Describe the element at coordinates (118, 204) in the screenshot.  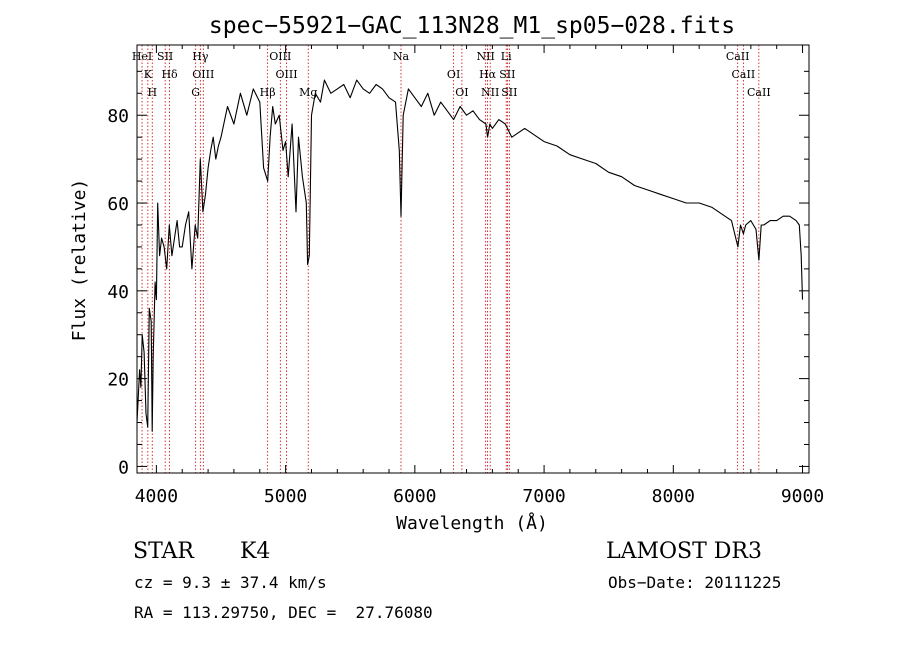
I see `y-tick-label: 60` at that location.